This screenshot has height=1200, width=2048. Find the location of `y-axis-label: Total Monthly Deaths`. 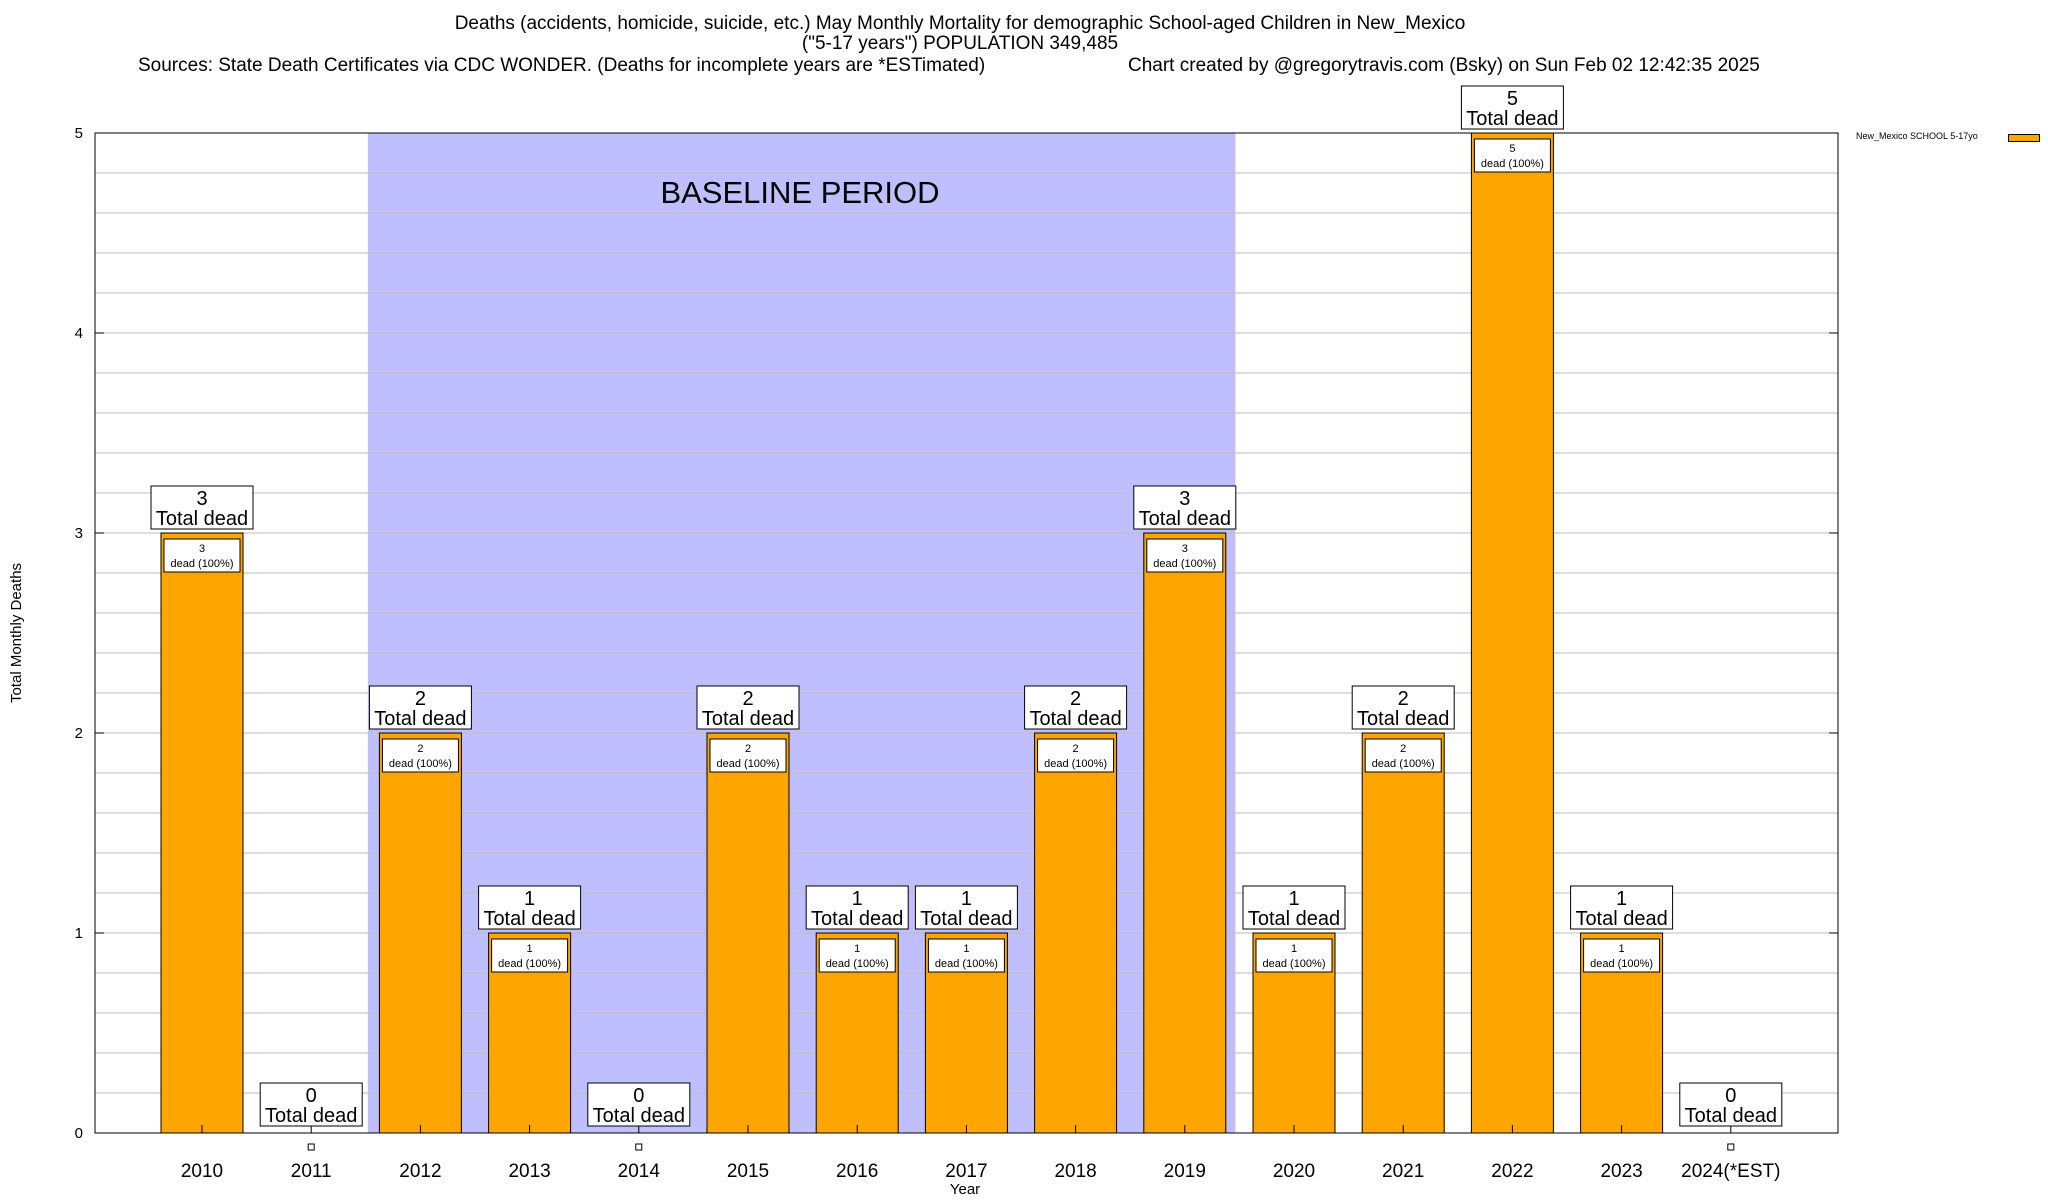

y-axis-label: Total Monthly Deaths is located at coordinates (16, 633).